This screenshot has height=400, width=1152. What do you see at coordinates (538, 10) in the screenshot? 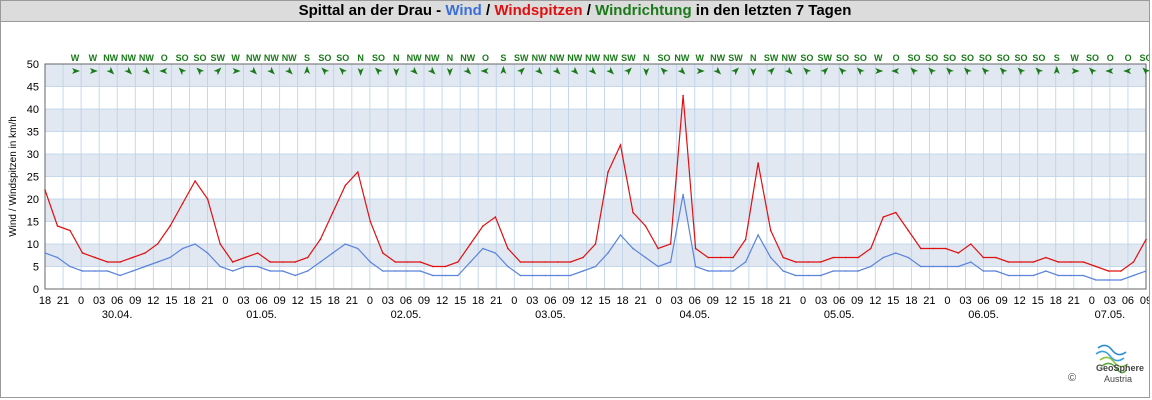
I see `title-gust: Windspitzen` at bounding box center [538, 10].